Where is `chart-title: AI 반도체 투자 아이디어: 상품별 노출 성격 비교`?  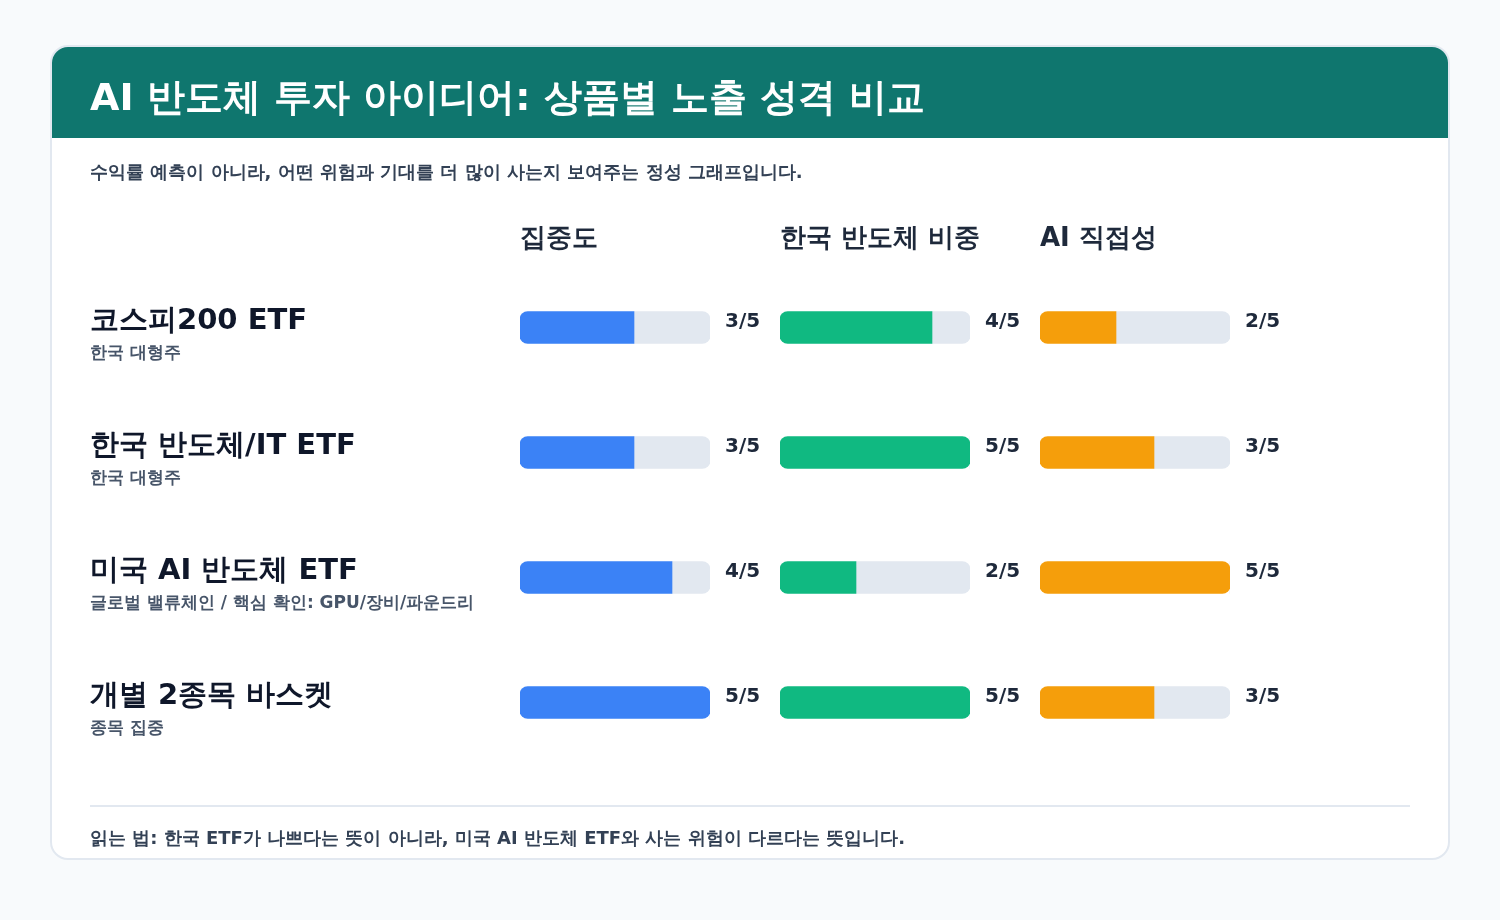
chart-title: AI 반도체 투자 아이디어: 상품별 노출 성격 비교 is located at coordinates (508, 97).